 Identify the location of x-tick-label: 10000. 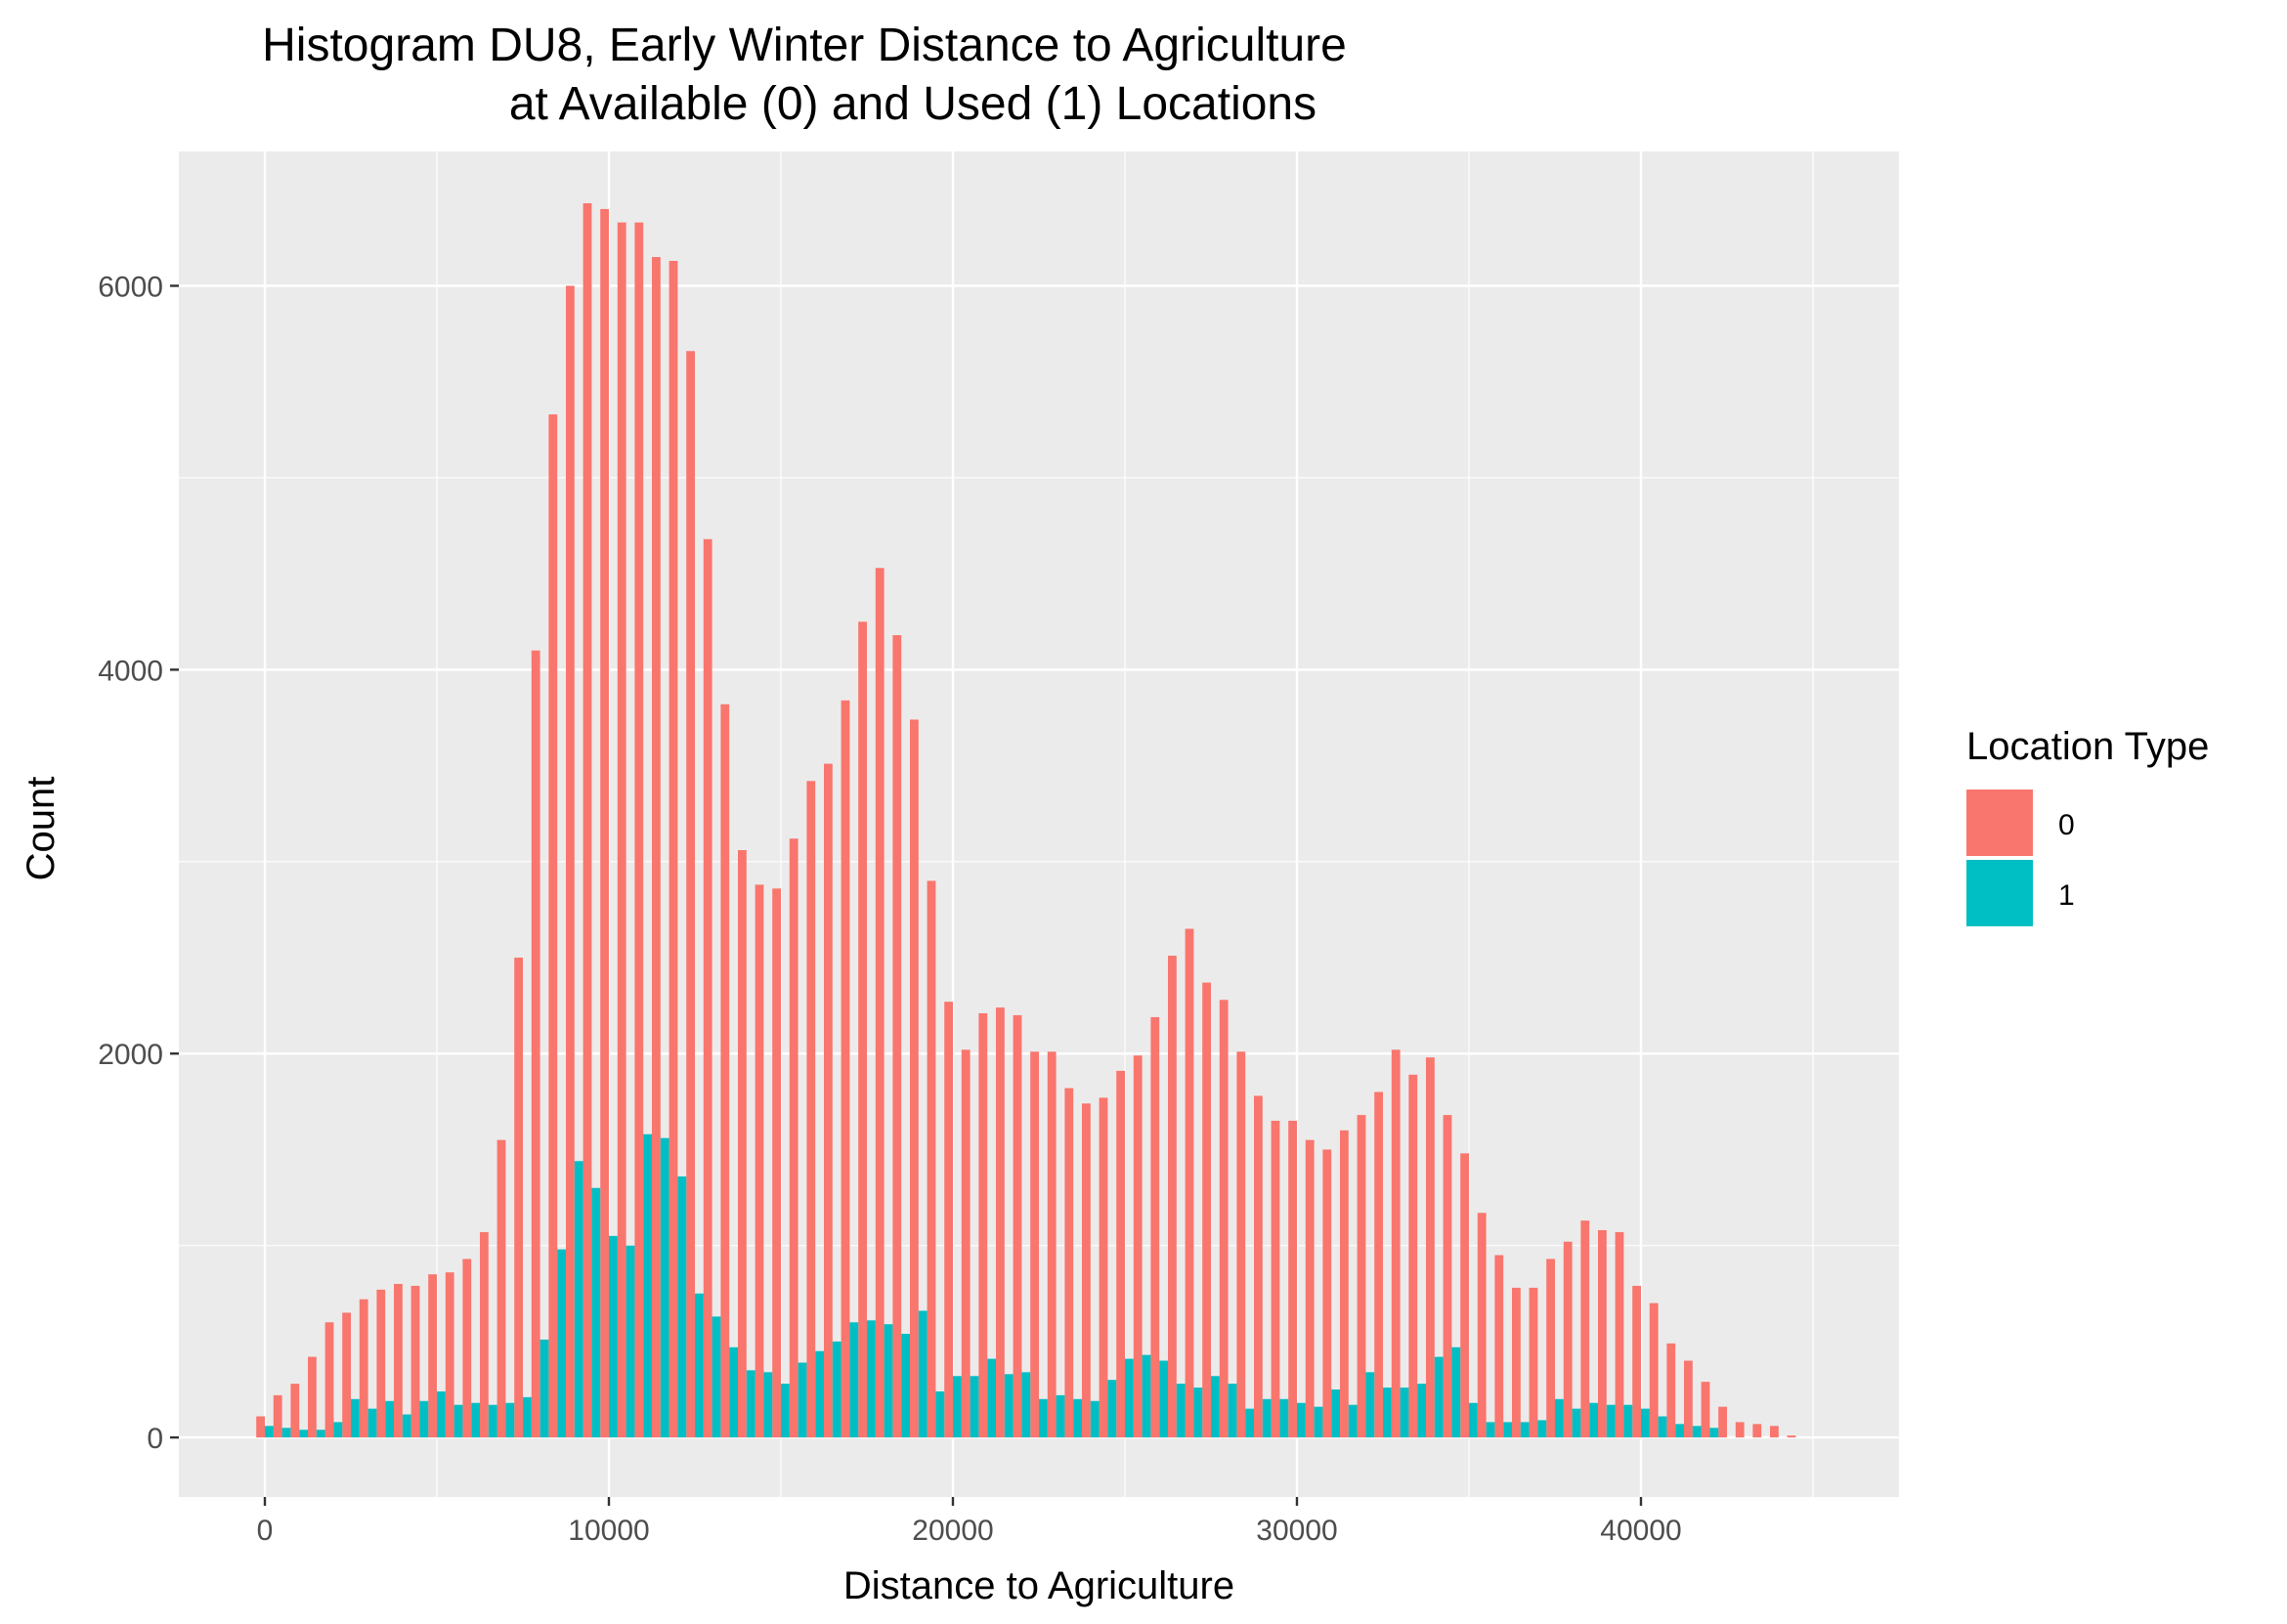
(609, 1531).